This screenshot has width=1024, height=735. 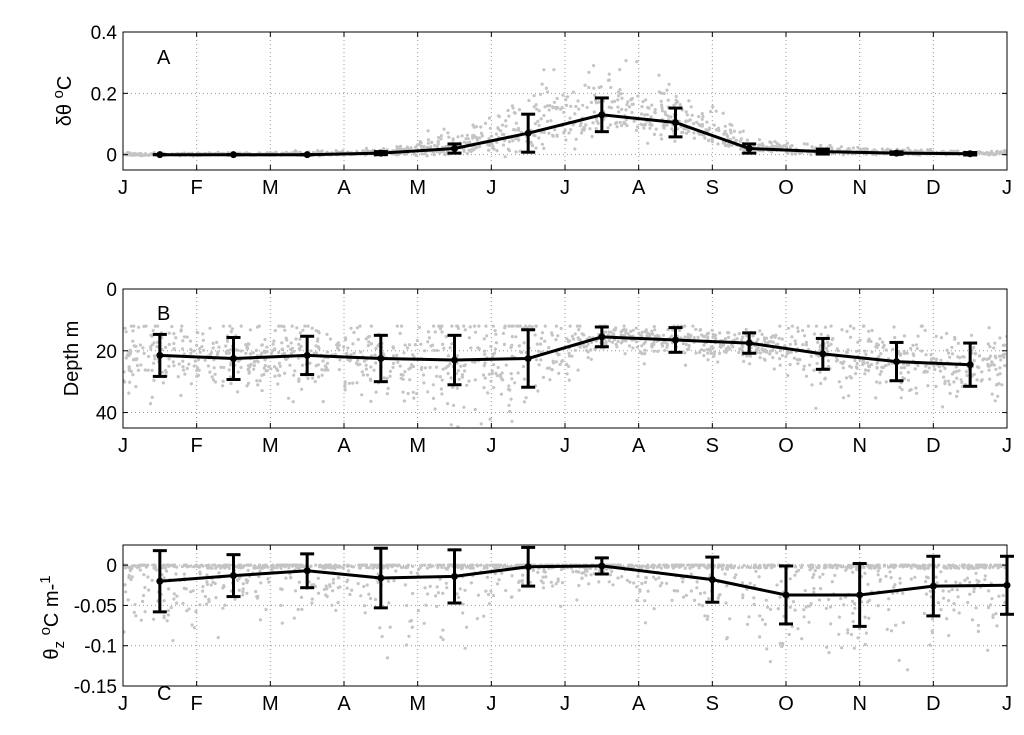 I want to click on mean-line, so click(x=565, y=135).